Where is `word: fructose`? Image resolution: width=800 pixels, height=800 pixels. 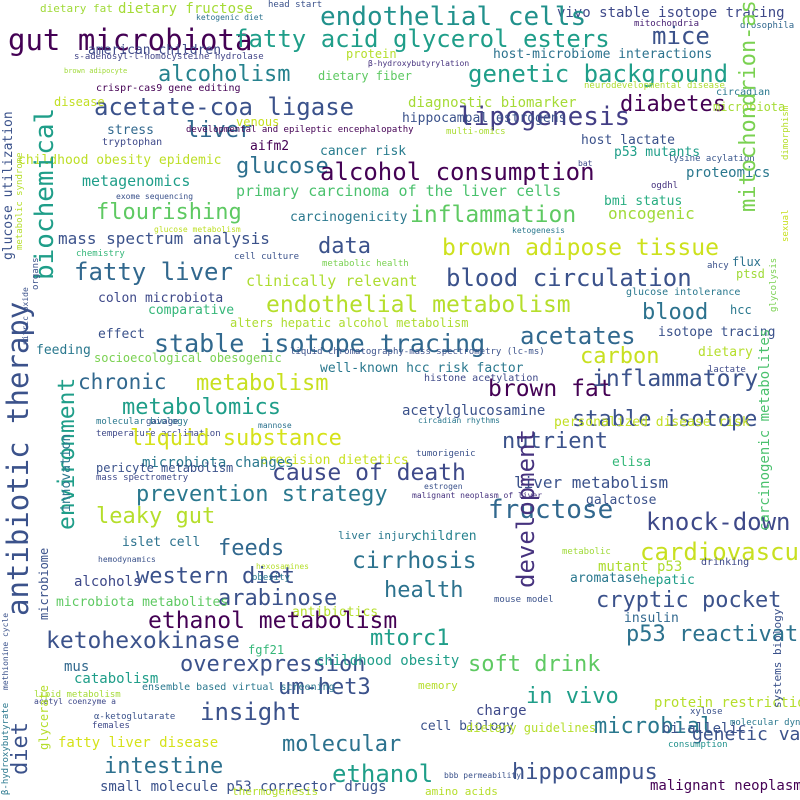
word: fructose is located at coordinates (551, 510).